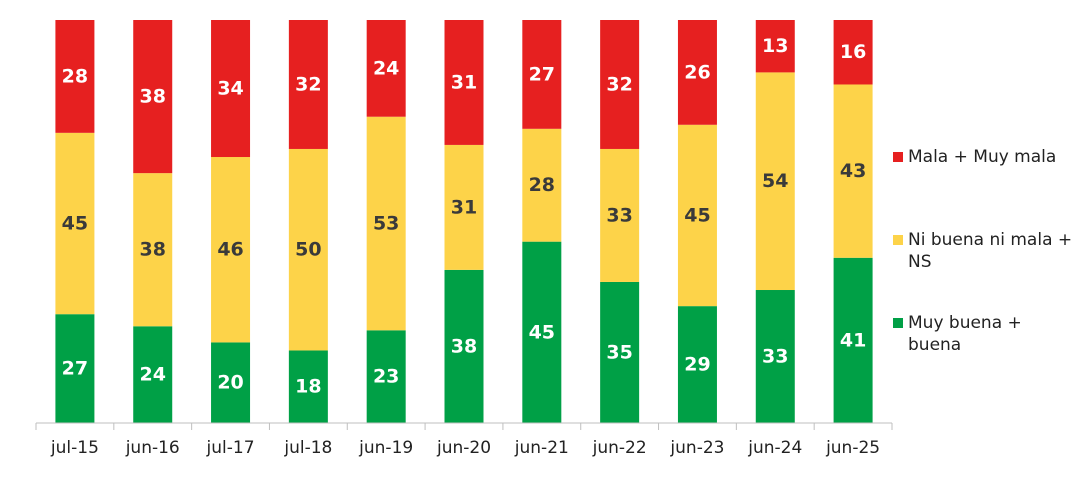 This screenshot has width=1077, height=477. I want to click on legend-label-mala: Mala + Muy mala, so click(982, 157).